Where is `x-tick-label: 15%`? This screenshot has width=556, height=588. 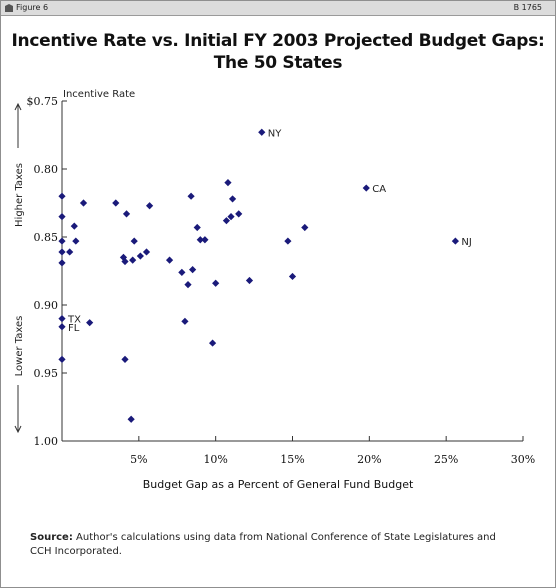
x-tick-label: 15% is located at coordinates (292, 459).